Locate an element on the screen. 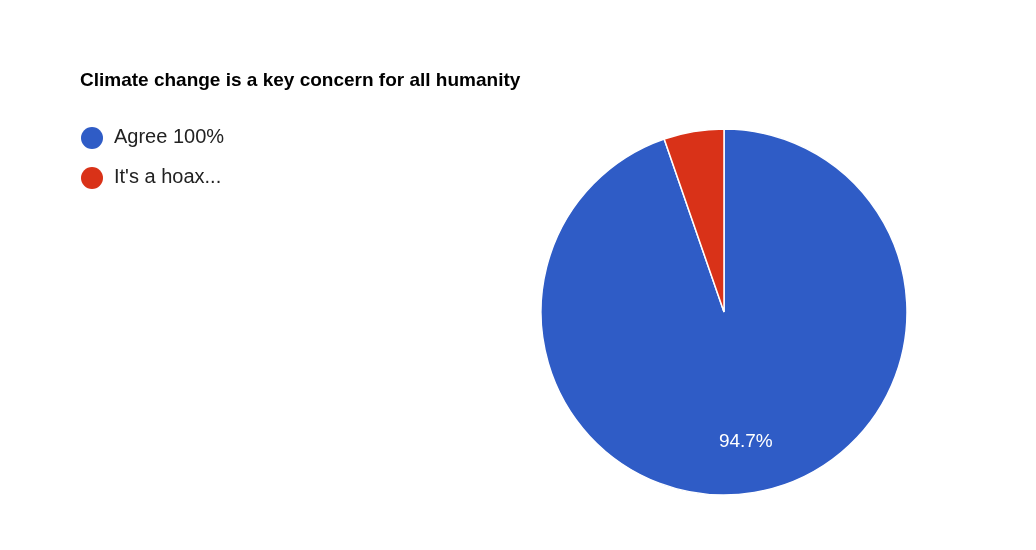 The width and height of the screenshot is (1036, 550). legend-label: Agree 100% is located at coordinates (169, 136).